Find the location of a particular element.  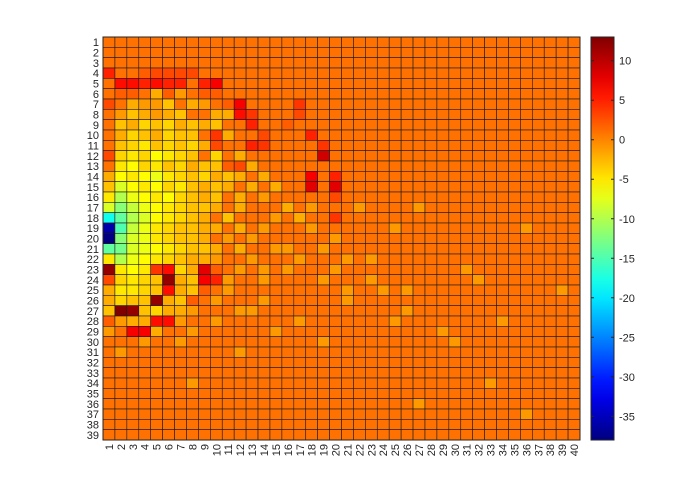

x-tick-label: 18 is located at coordinates (313, 450).